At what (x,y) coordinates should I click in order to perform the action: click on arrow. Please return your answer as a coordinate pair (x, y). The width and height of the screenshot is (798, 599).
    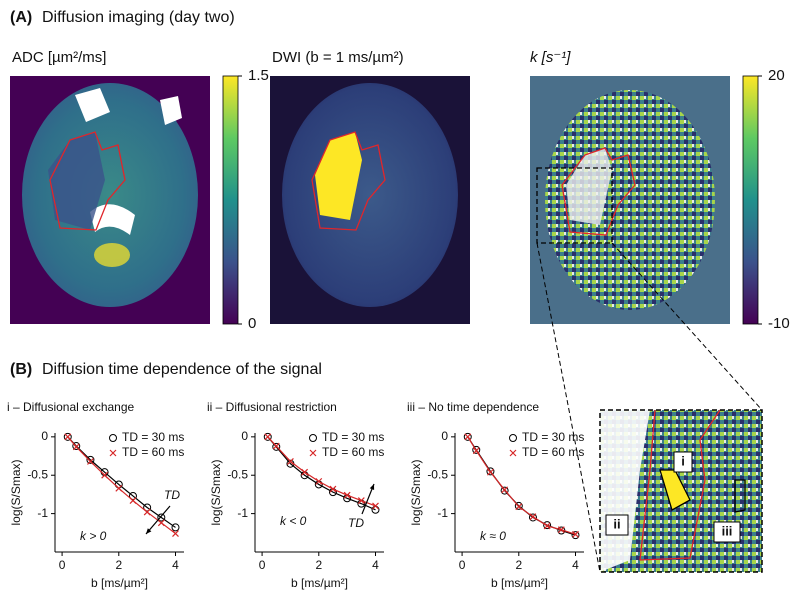
    Looking at the image, I should click on (158, 520).